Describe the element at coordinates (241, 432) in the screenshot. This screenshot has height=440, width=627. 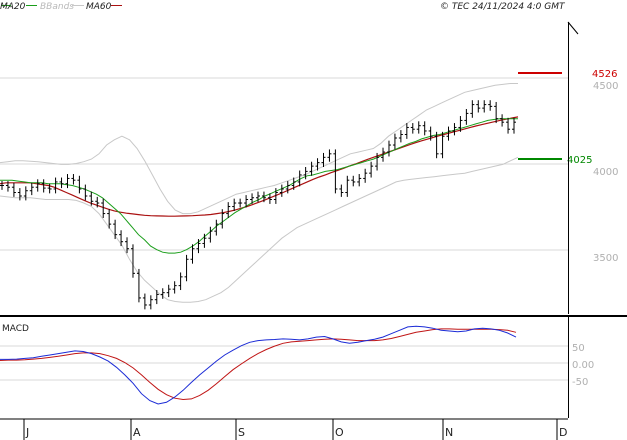
I see `x-tick-label-s: S` at that location.